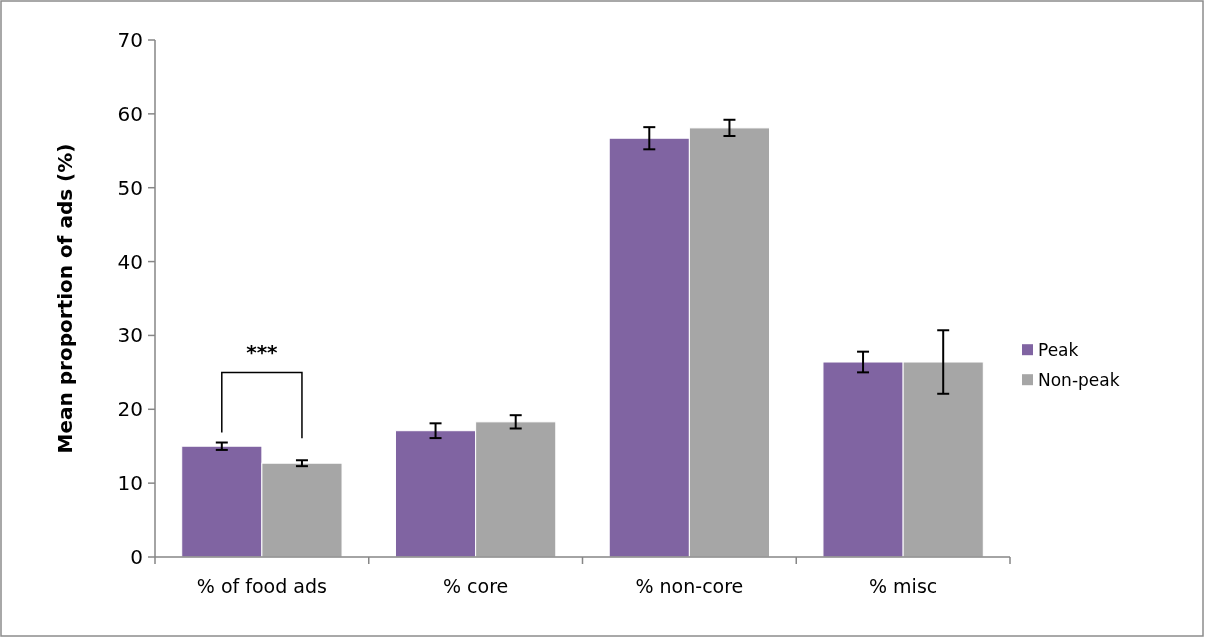 Image resolution: width=1208 pixels, height=641 pixels. I want to click on y-tick-label: 50, so click(130, 187).